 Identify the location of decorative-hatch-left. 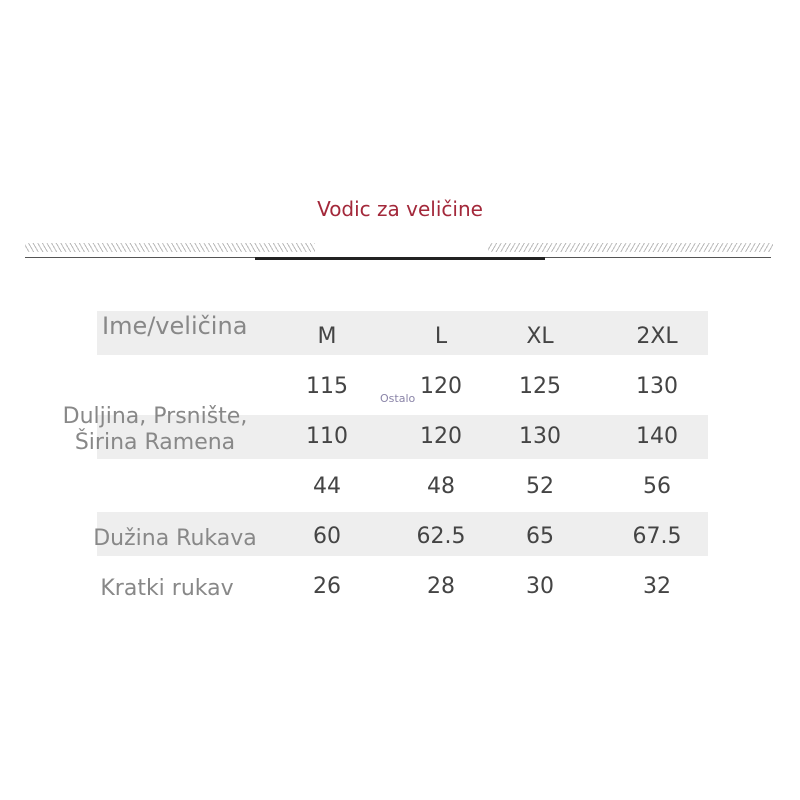
(170, 247).